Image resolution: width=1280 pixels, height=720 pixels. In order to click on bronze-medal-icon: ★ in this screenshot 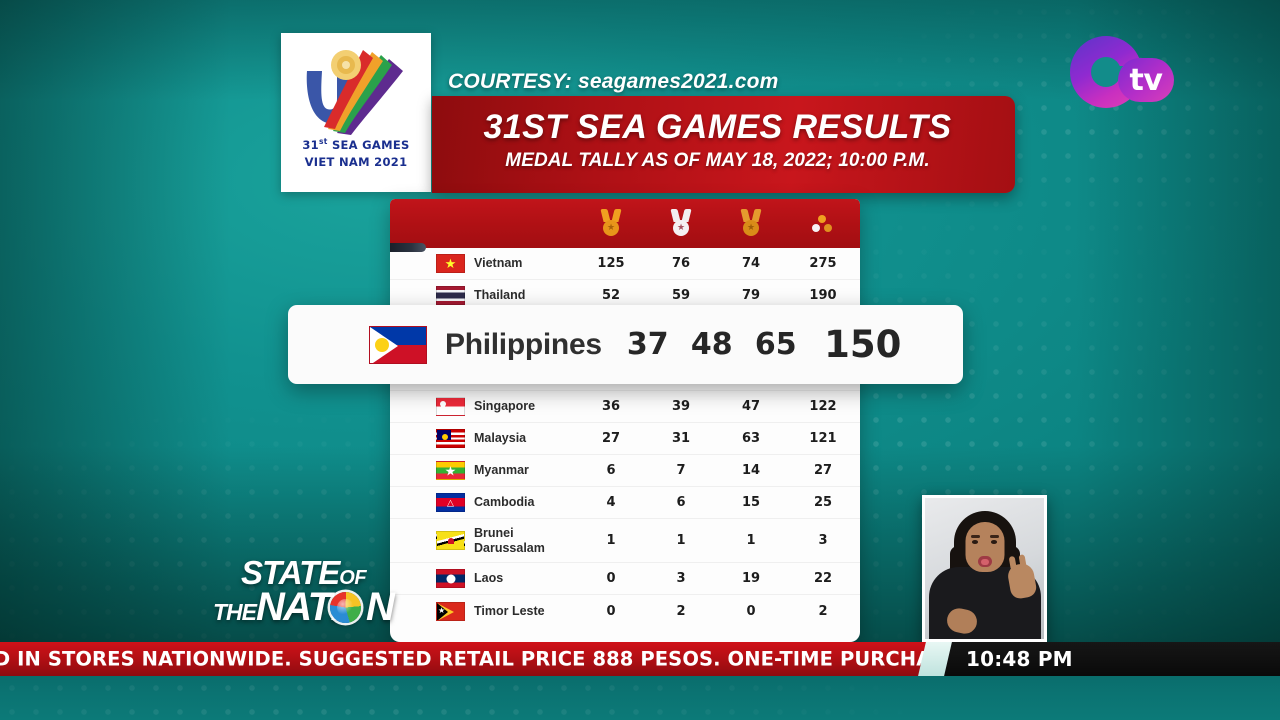, I will do `click(751, 223)`.